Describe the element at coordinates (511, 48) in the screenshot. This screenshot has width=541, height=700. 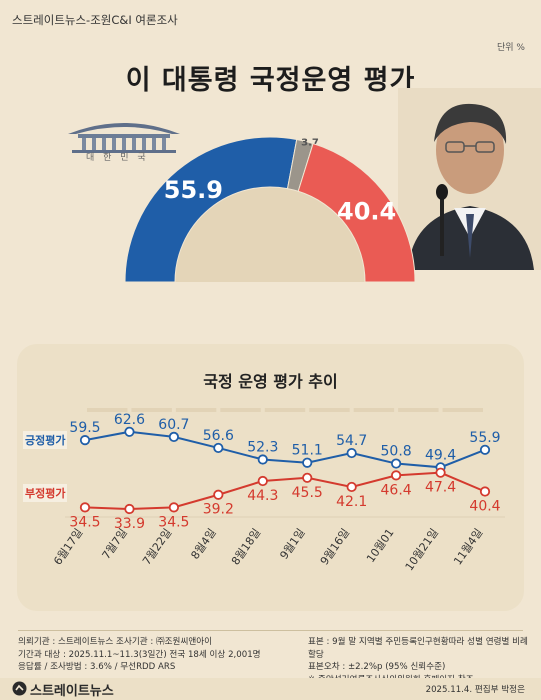
I see `unit-label: 단위 %` at that location.